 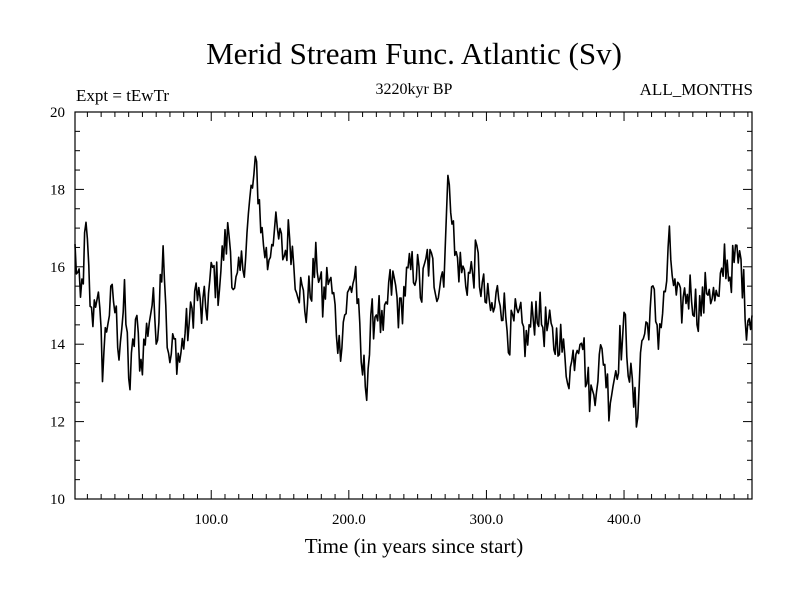 What do you see at coordinates (57, 423) in the screenshot?
I see `y-tick-label: 12` at bounding box center [57, 423].